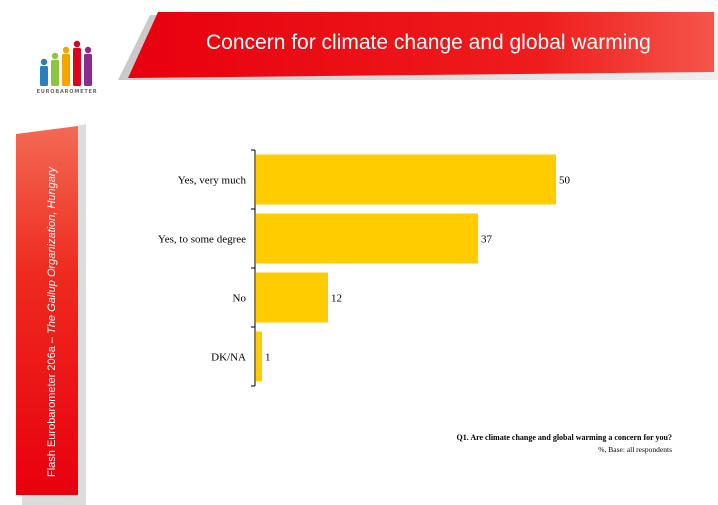  I want to click on category-label: No, so click(240, 299).